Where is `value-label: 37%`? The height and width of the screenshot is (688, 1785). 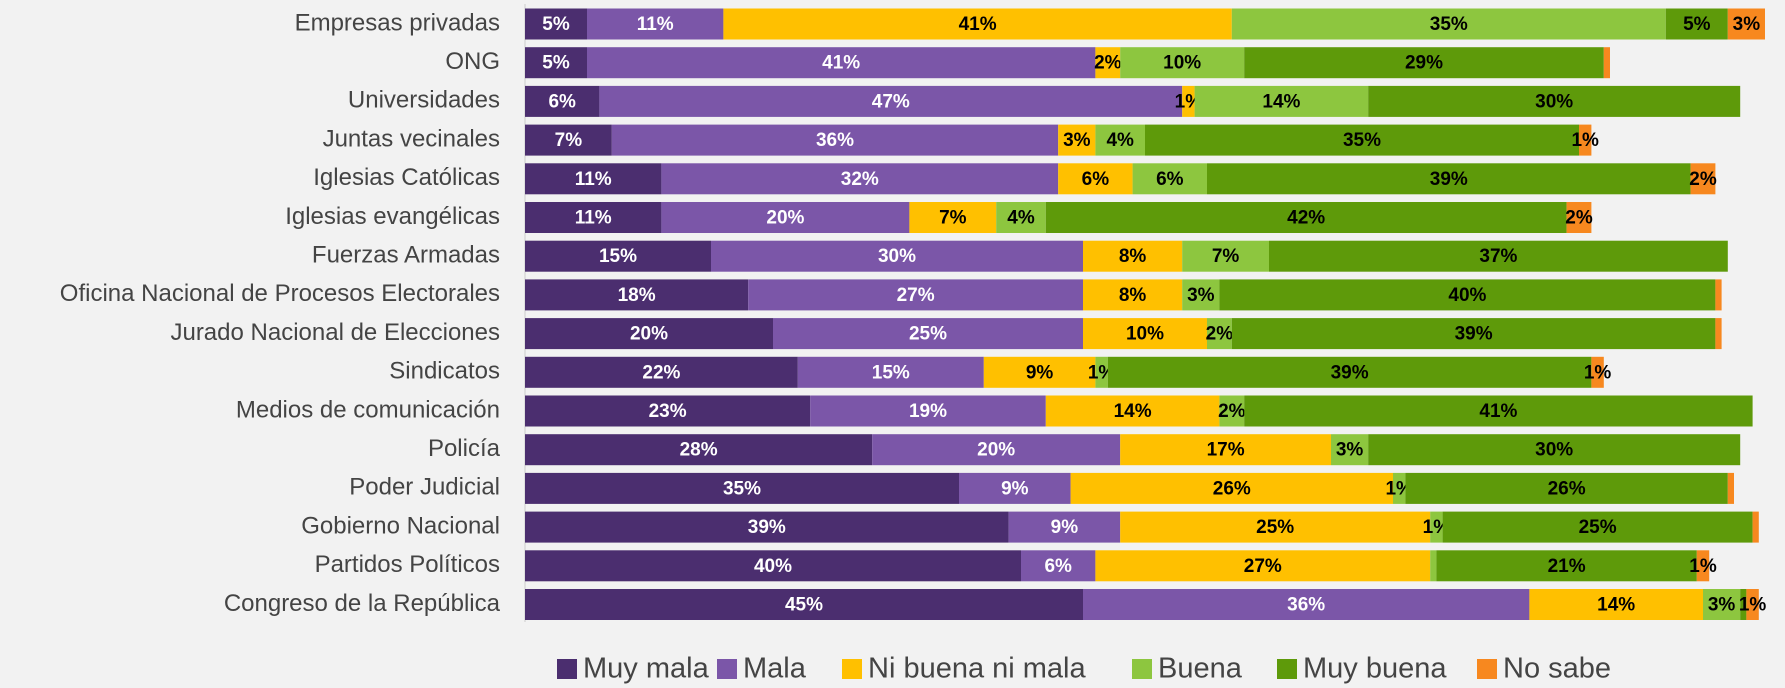 value-label: 37% is located at coordinates (1498, 256).